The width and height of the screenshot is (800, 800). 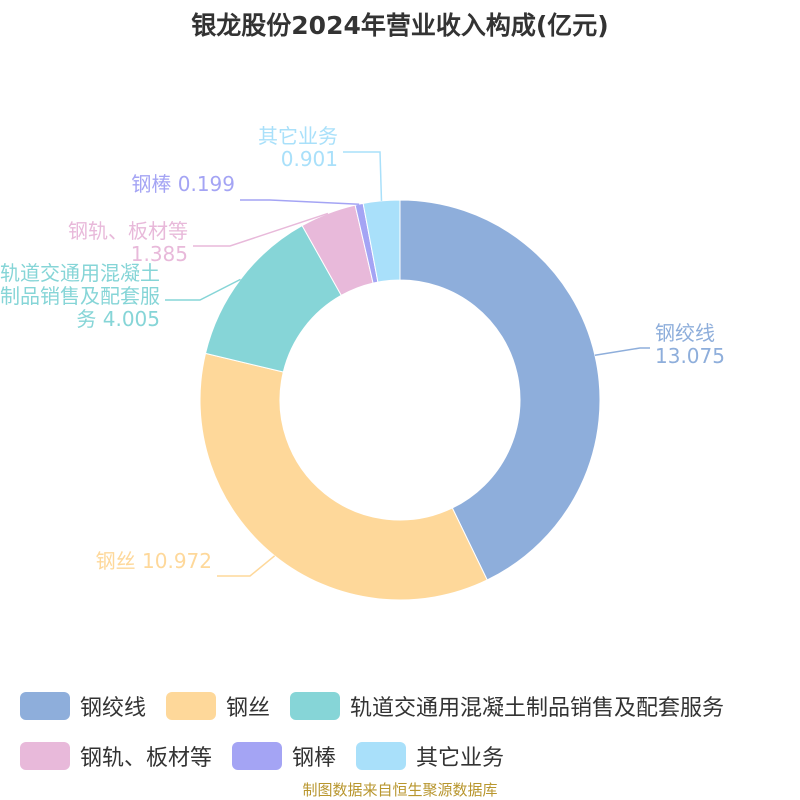 What do you see at coordinates (537, 708) in the screenshot?
I see `legend-label: 轨道交通用混凝土制品销售及配套服务` at bounding box center [537, 708].